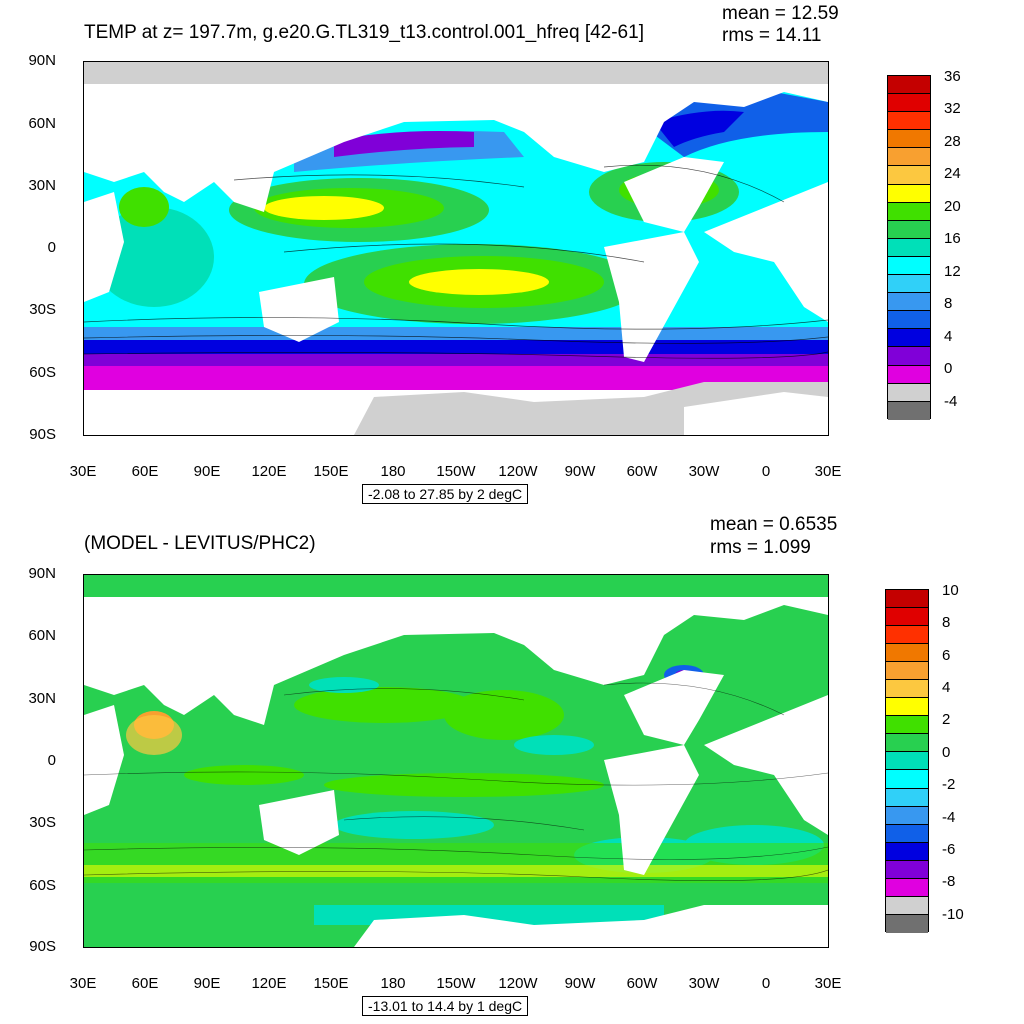 This screenshot has height=1024, width=1024. I want to click on colorbar-label: -6, so click(949, 849).